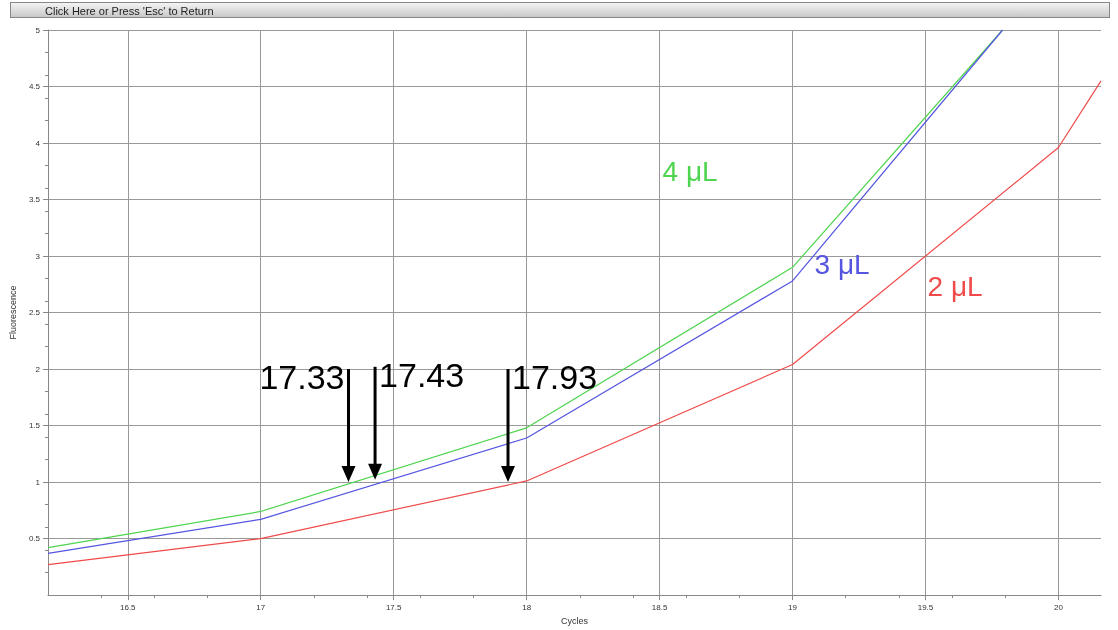 This screenshot has width=1118, height=630. I want to click on x-tick-label: 18, so click(527, 607).